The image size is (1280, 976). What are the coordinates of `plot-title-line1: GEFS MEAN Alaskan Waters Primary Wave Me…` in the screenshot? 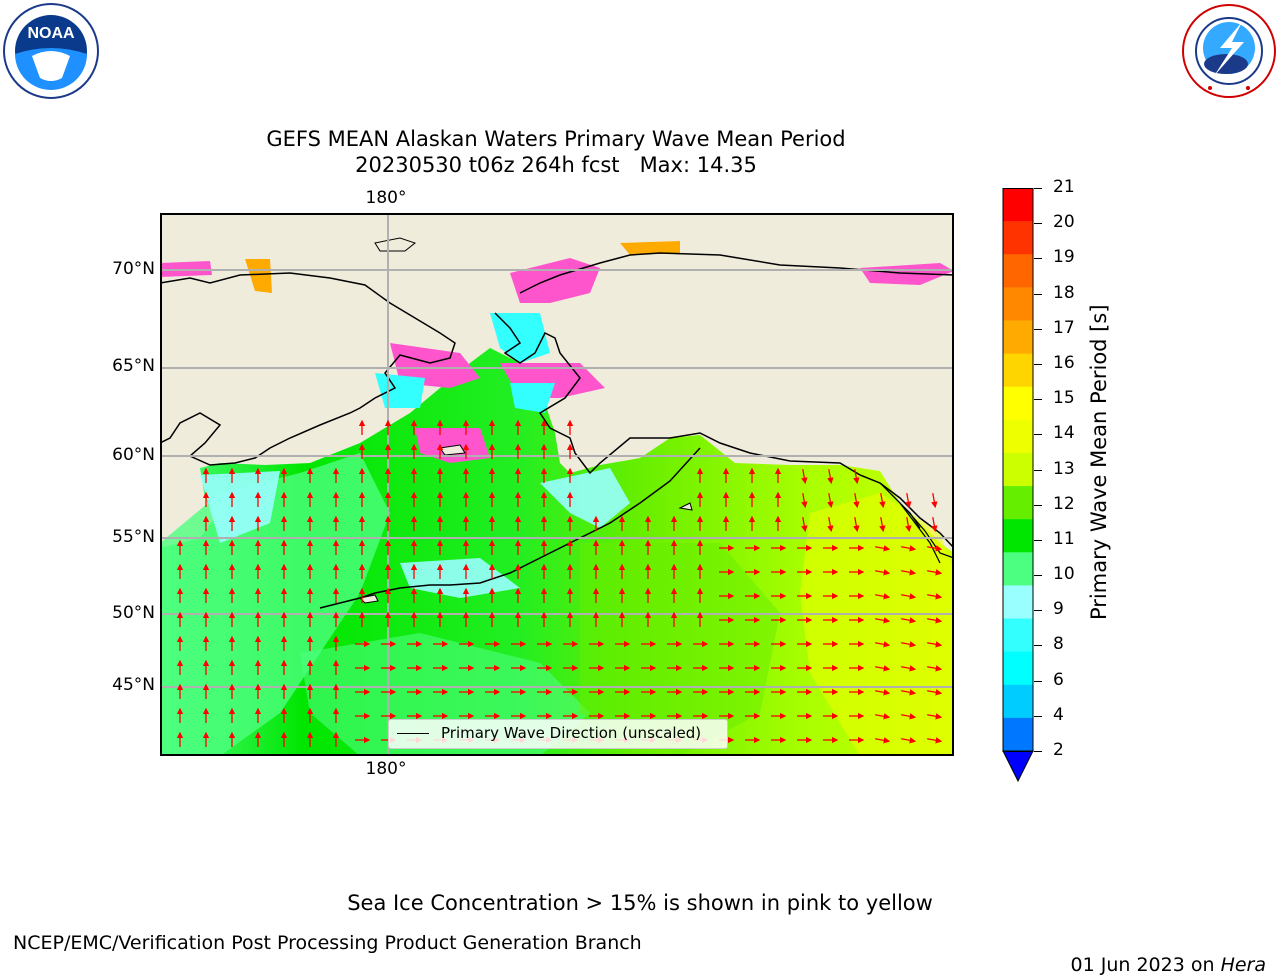 It's located at (556, 139).